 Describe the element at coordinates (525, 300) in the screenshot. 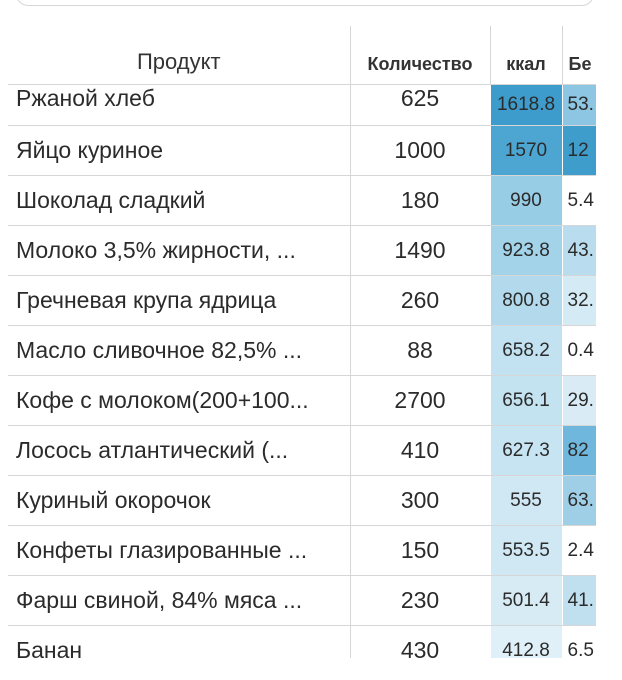

I see `kcal-cell: 800.8` at that location.